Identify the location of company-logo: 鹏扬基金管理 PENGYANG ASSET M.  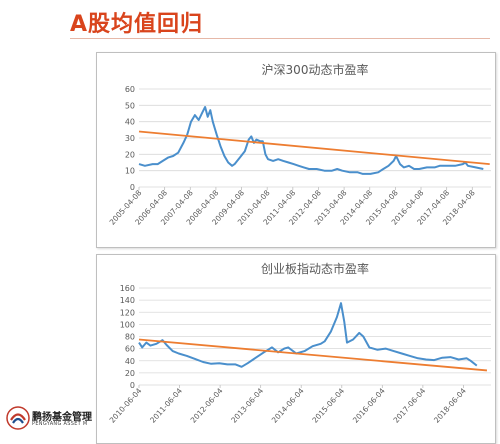
(53, 419).